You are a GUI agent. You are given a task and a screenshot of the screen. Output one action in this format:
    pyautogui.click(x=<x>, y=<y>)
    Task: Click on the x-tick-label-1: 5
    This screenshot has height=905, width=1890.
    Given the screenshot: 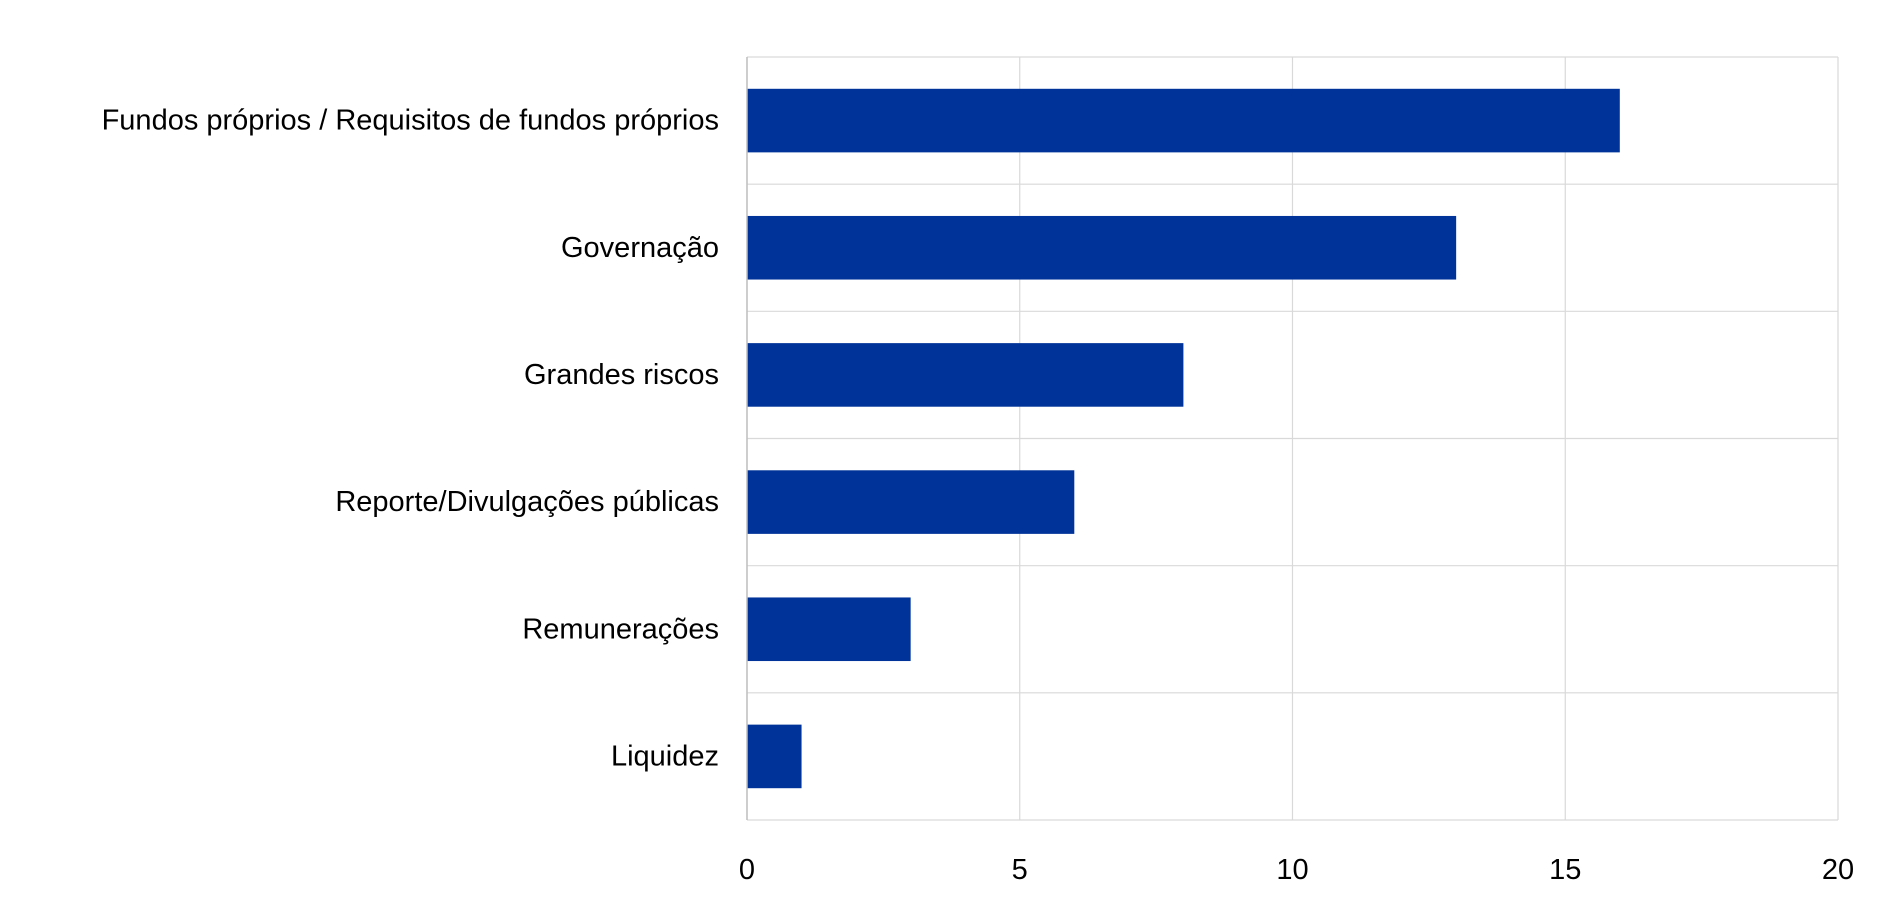 What is the action you would take?
    pyautogui.click(x=1020, y=870)
    